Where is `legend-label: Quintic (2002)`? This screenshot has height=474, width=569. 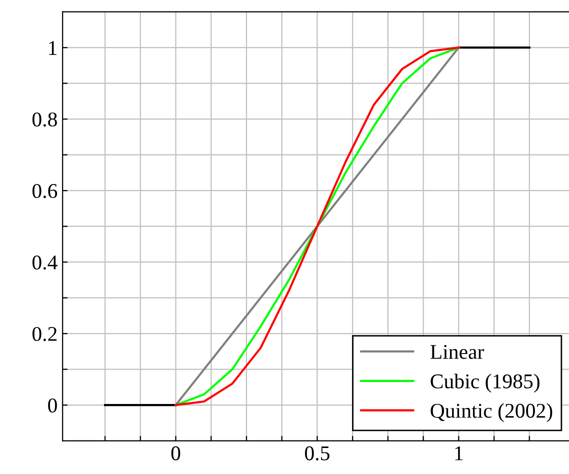
legend-label: Quintic (2002) is located at coordinates (491, 412).